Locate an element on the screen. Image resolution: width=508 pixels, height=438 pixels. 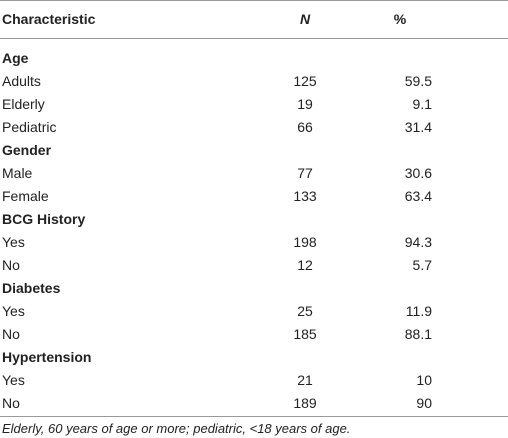
percent-cell: 11.9 is located at coordinates (418, 311).